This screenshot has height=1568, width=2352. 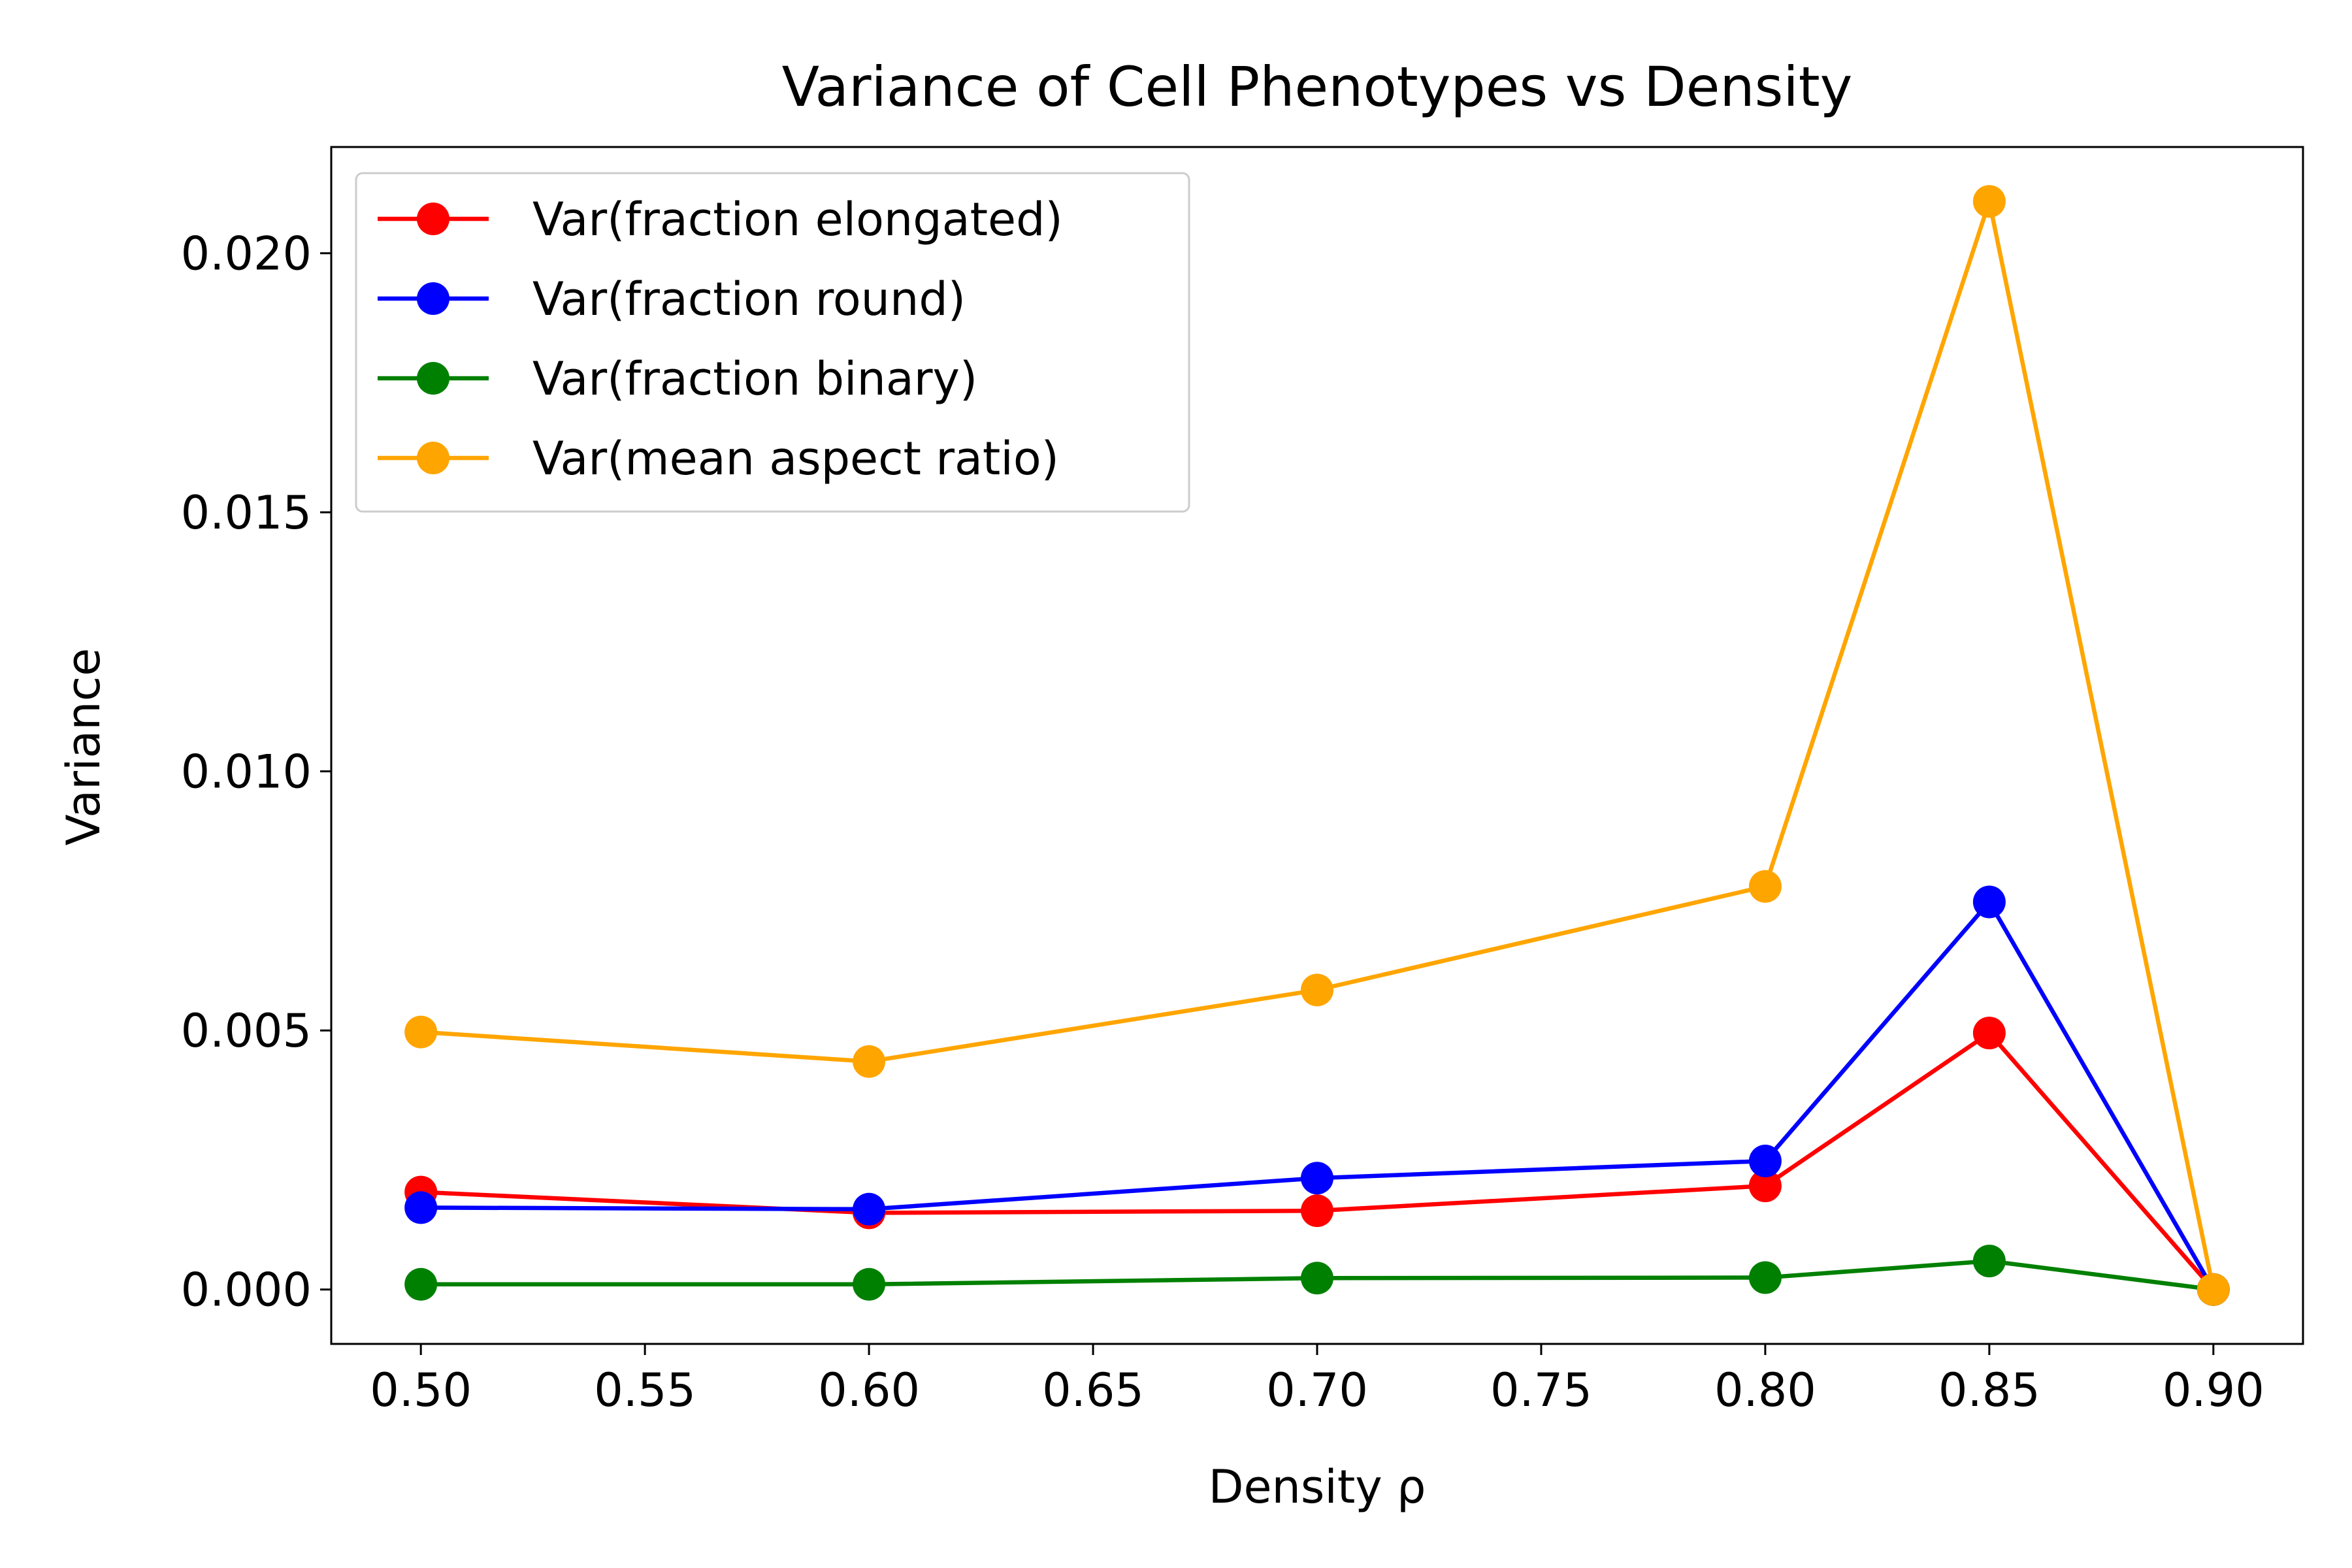 I want to click on y-tick-label: 0.015, so click(x=246, y=513).